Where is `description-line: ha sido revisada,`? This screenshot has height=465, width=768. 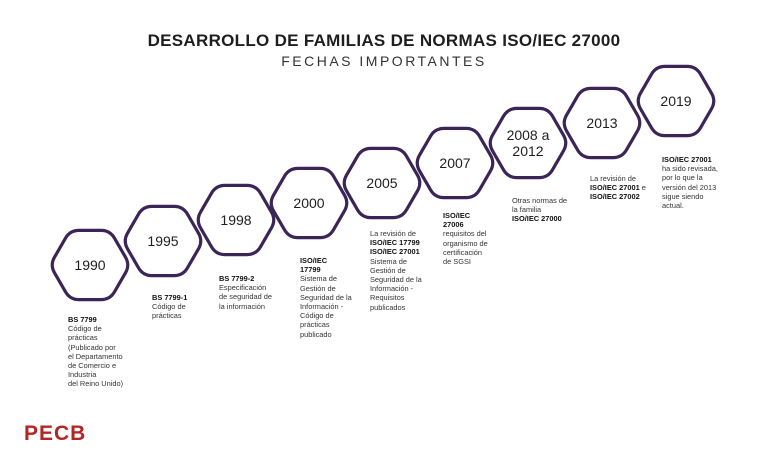
description-line: ha sido revisada, is located at coordinates (690, 169).